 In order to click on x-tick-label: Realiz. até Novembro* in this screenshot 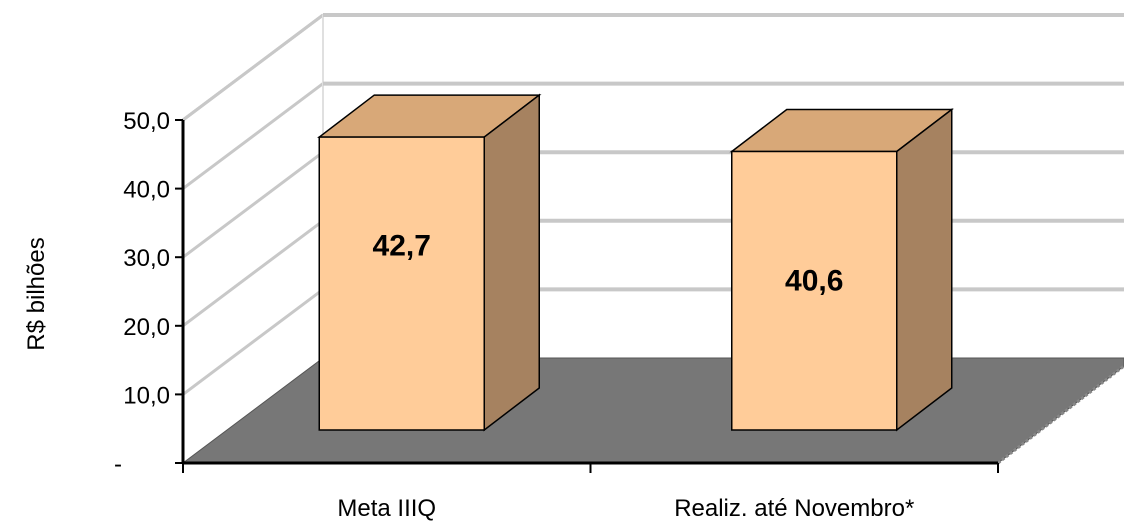, I will do `click(794, 508)`.